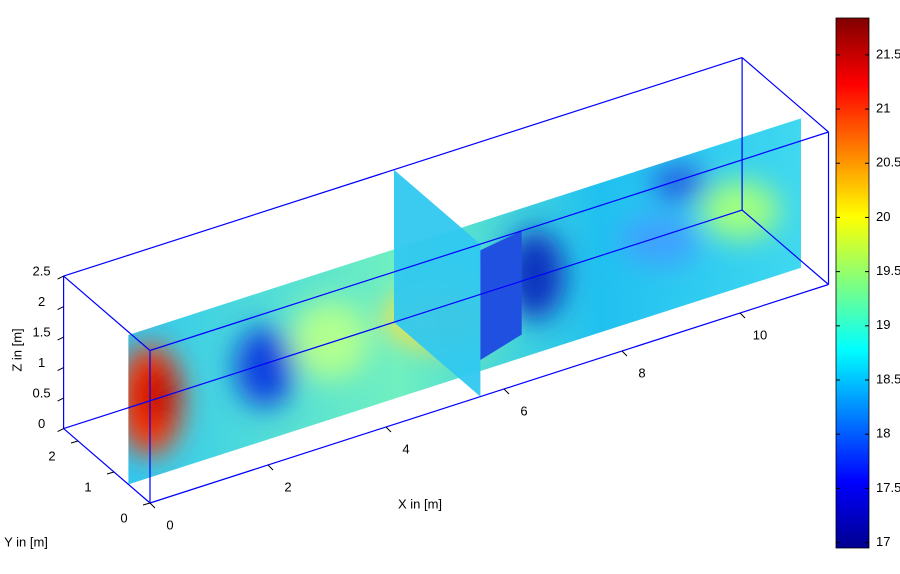  What do you see at coordinates (123, 517) in the screenshot?
I see `y-tick-label: 0` at bounding box center [123, 517].